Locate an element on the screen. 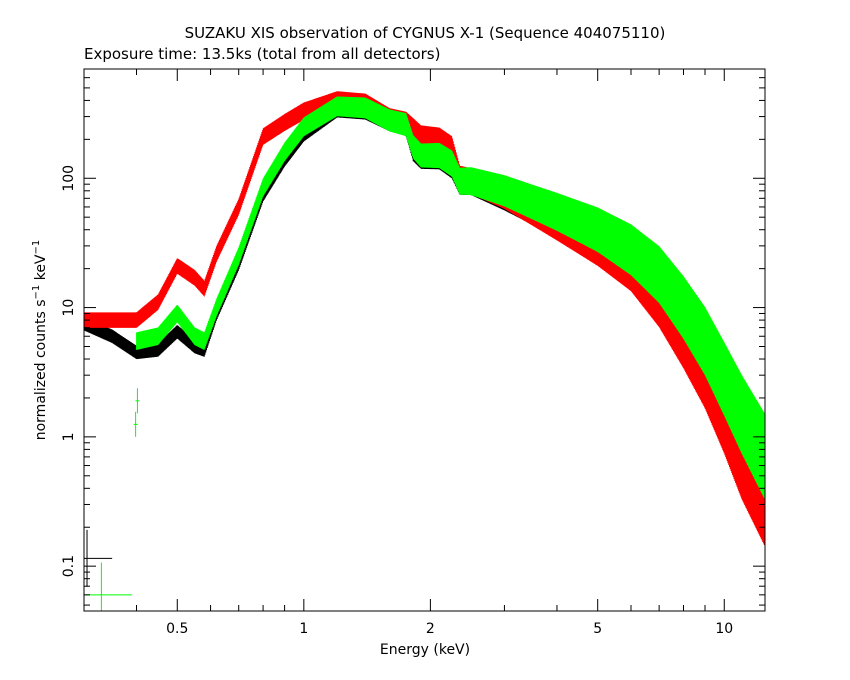  x-tick-label: 2 is located at coordinates (430, 629).